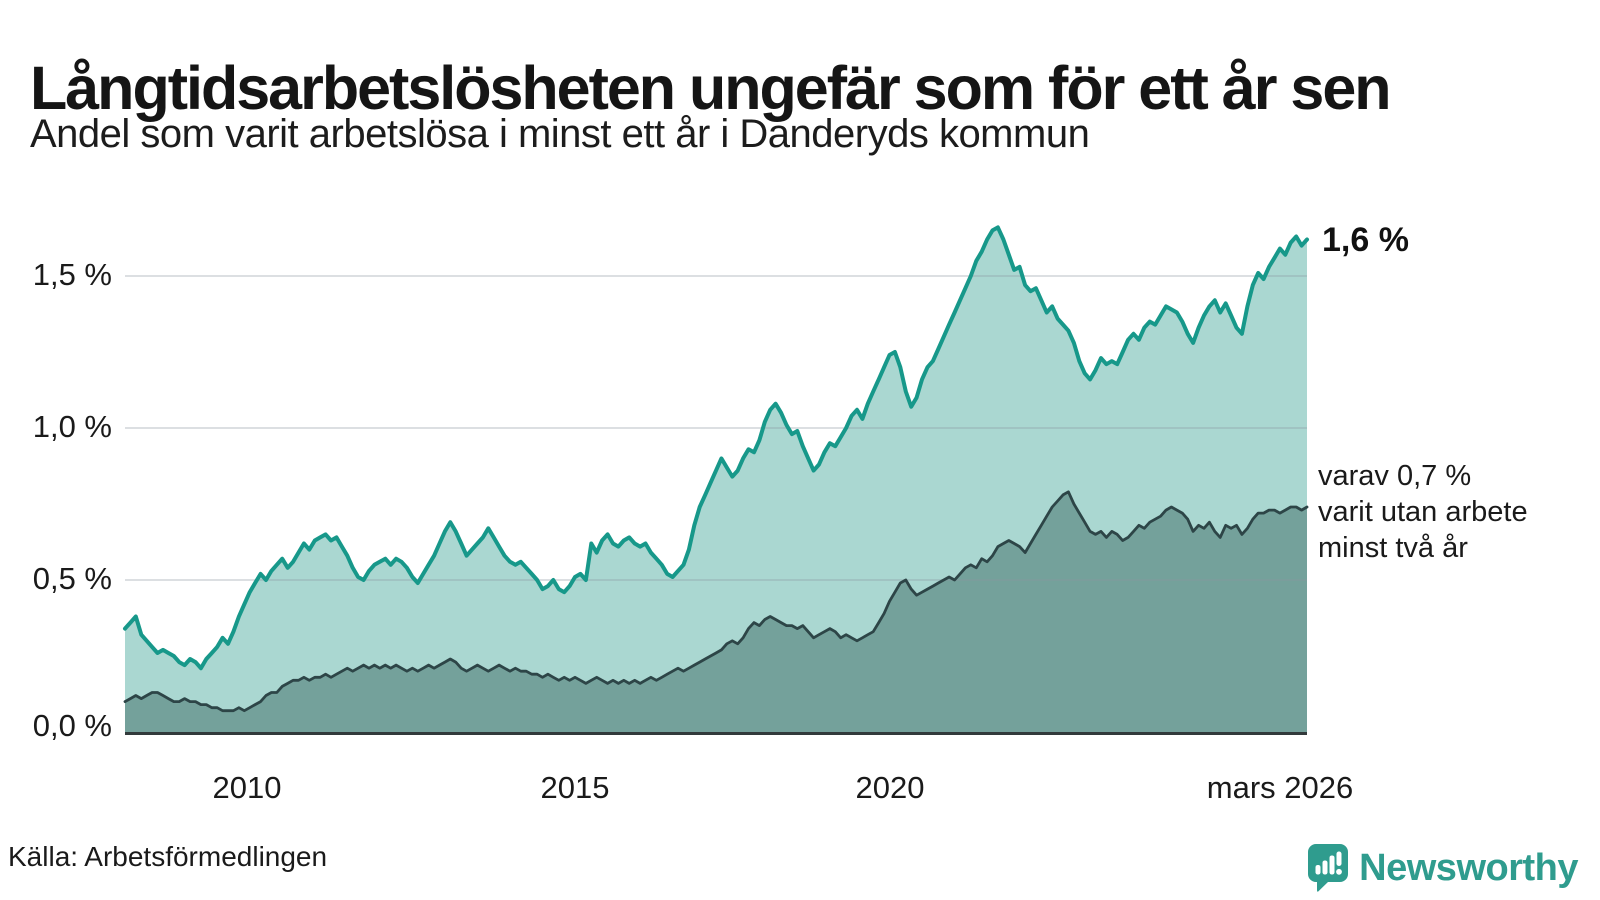  What do you see at coordinates (890, 787) in the screenshot?
I see `x-tick-2020: 2020` at bounding box center [890, 787].